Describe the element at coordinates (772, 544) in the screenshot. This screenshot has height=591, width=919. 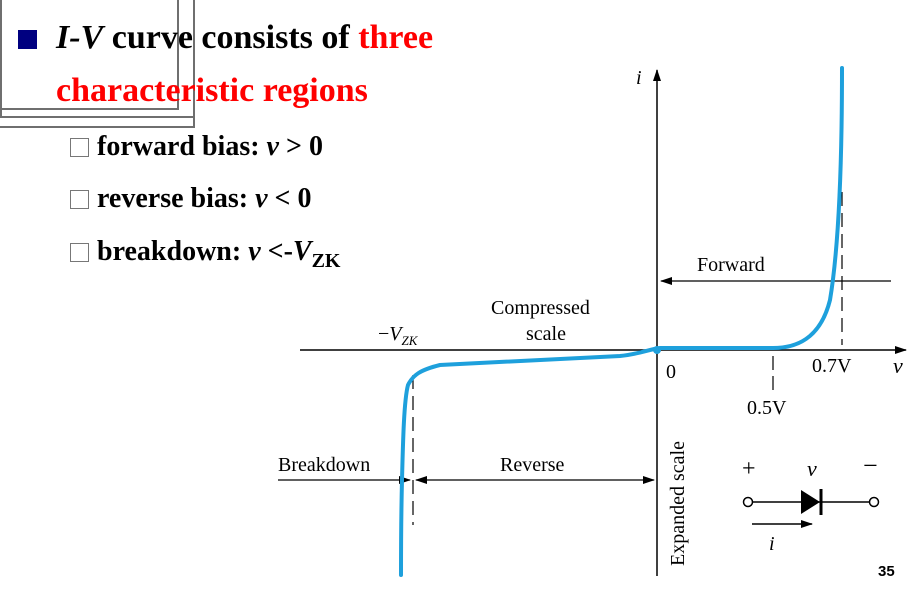
I see `symbol-i-label: i` at that location.